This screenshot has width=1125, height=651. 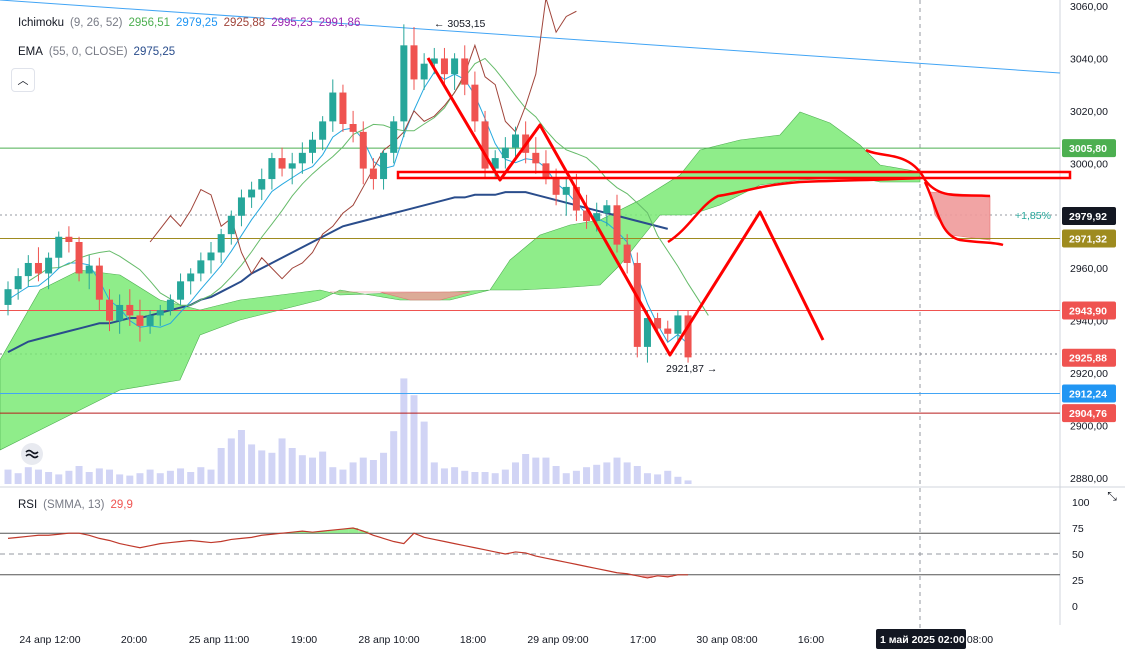 What do you see at coordinates (134, 640) in the screenshot?
I see `time-tick-label: 20:00` at bounding box center [134, 640].